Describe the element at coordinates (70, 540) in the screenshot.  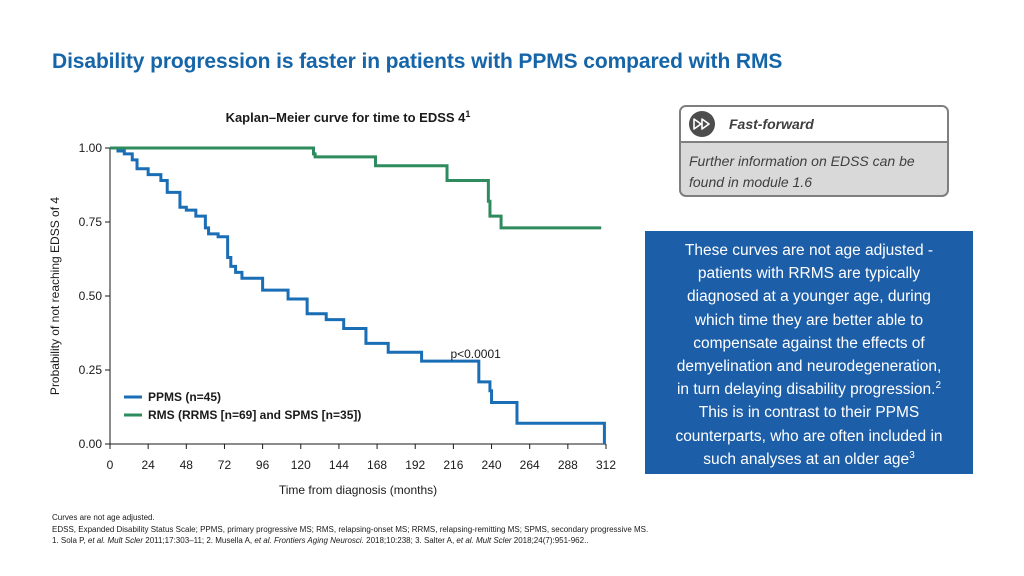
I see `ref-text: 1. Sola P,` at that location.